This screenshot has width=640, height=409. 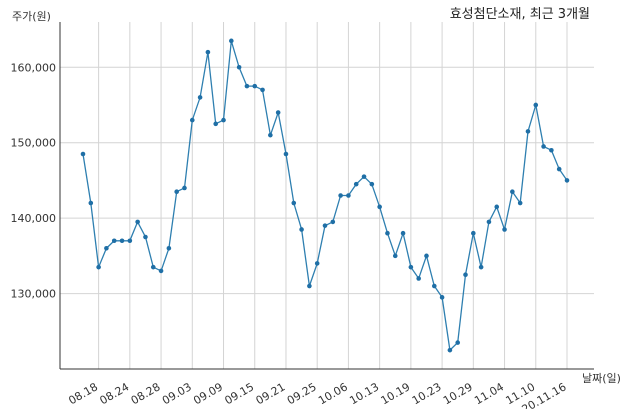 I want to click on x-tick-label: 08.24, so click(x=115, y=393).